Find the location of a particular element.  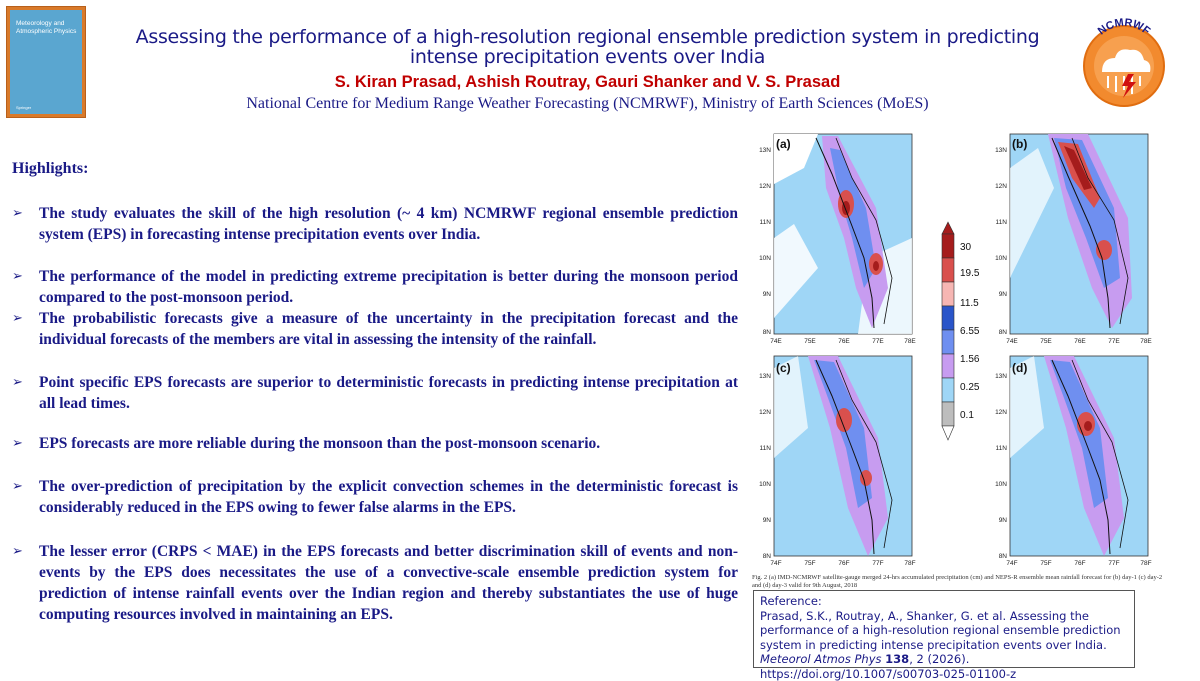

panel-label-b: (b) is located at coordinates (1019, 144).